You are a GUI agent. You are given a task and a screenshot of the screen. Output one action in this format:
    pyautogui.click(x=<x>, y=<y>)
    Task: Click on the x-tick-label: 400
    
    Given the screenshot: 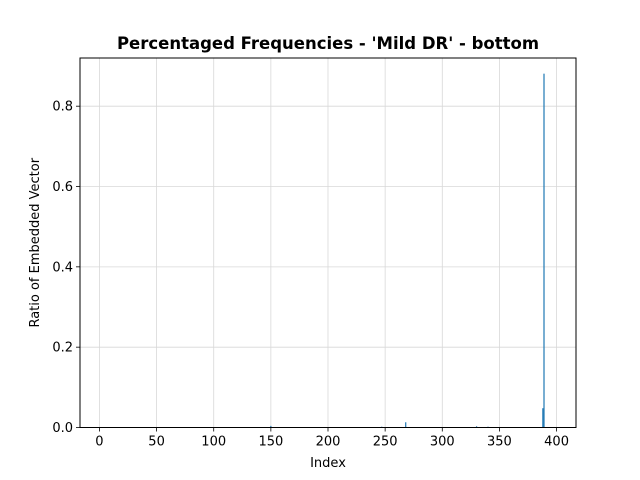 What is the action you would take?
    pyautogui.click(x=556, y=442)
    